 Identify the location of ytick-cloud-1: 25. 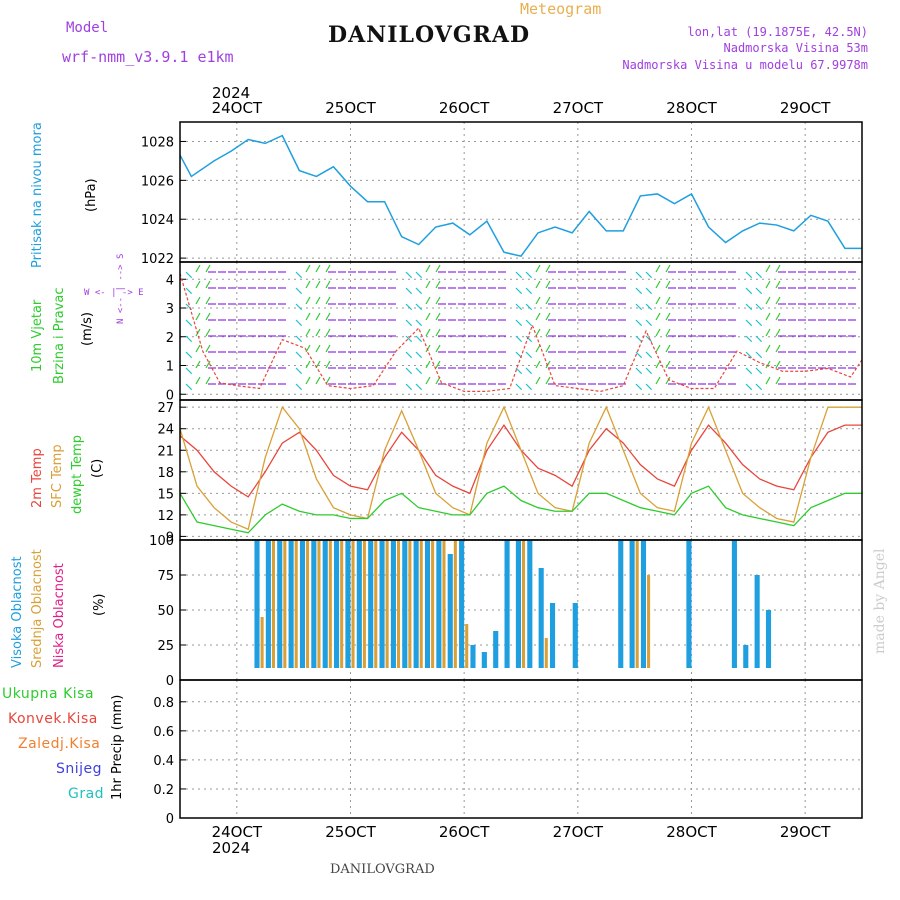
(165, 646).